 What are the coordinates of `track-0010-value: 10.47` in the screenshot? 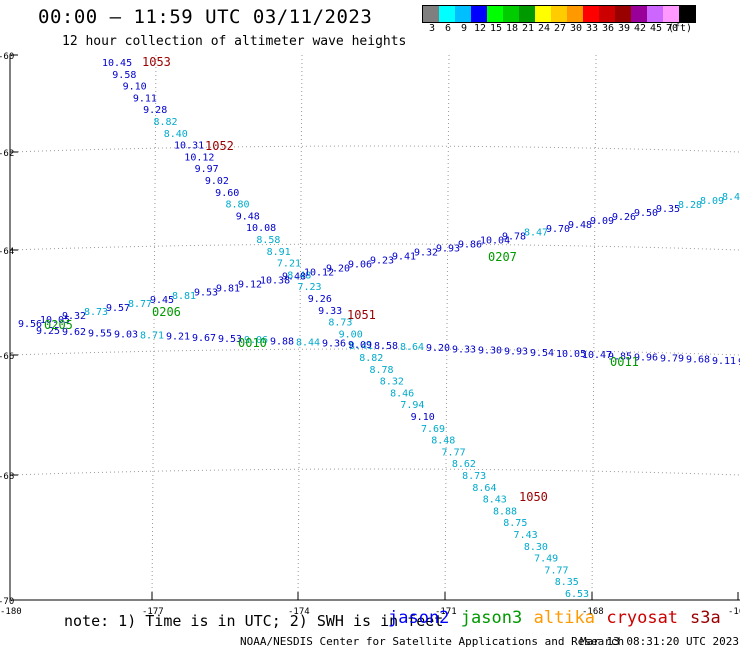 It's located at (597, 355).